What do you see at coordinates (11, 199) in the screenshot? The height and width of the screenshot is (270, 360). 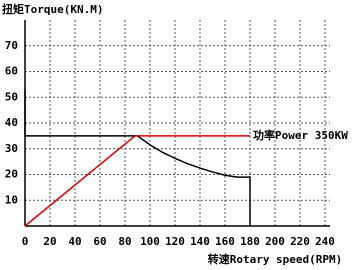 I see `y-tick-label: 10` at bounding box center [11, 199].